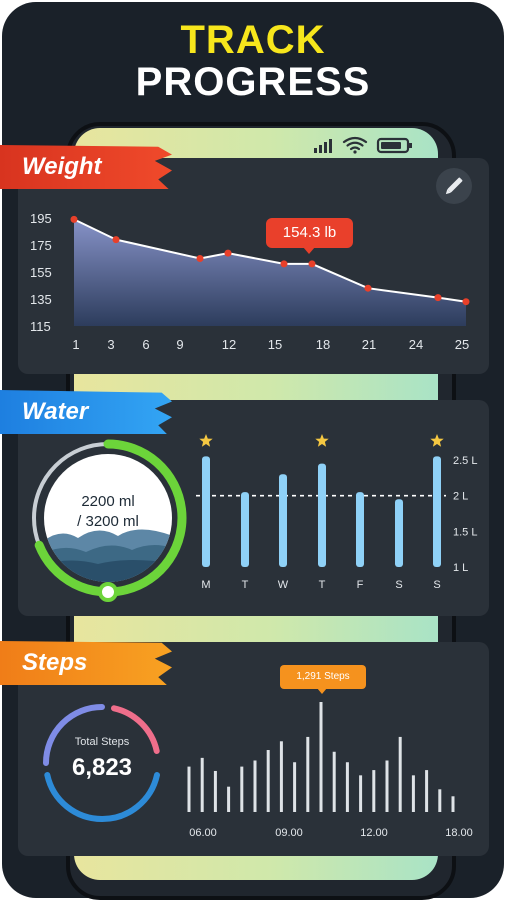  What do you see at coordinates (323, 146) in the screenshot?
I see `signal-icon` at bounding box center [323, 146].